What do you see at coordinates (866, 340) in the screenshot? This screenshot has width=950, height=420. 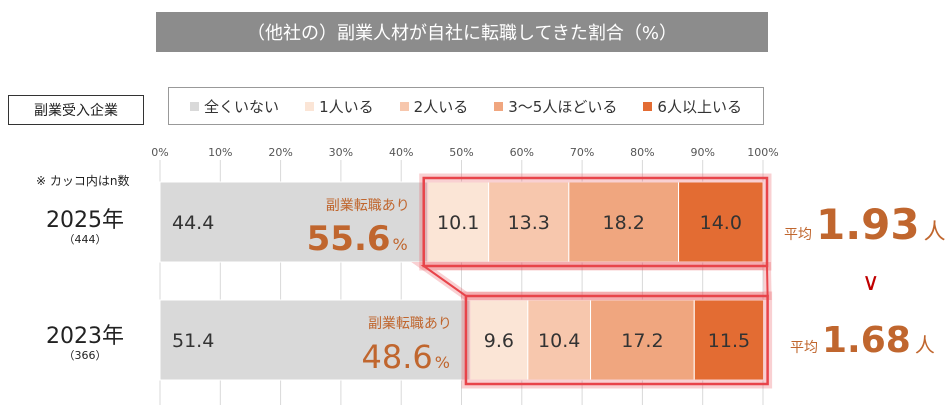 I see `average-value: 1.68` at bounding box center [866, 340].